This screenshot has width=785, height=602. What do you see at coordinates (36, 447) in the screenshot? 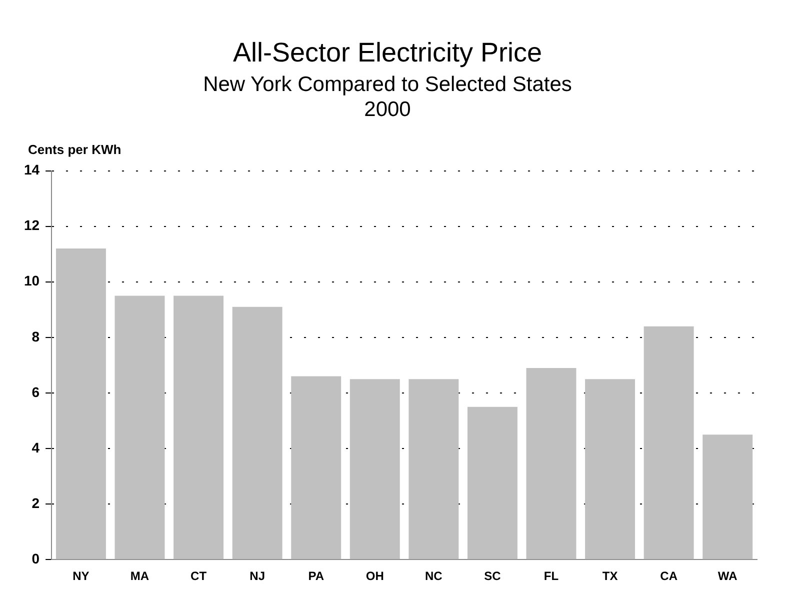
I see `y-tick-label: 4` at bounding box center [36, 447].